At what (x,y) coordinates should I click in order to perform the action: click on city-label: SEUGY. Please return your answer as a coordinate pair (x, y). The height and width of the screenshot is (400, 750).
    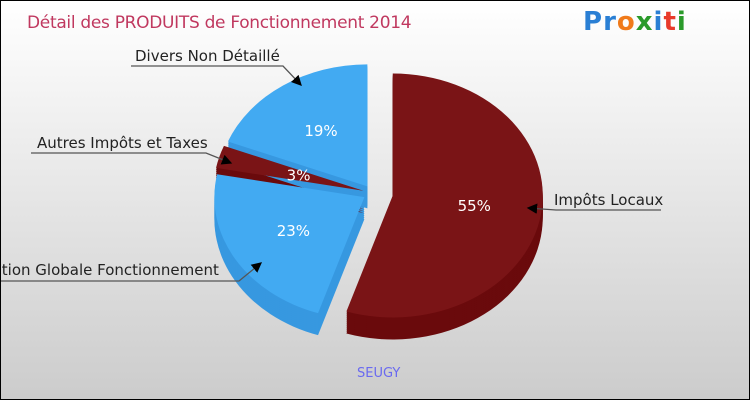
    Looking at the image, I should click on (379, 373).